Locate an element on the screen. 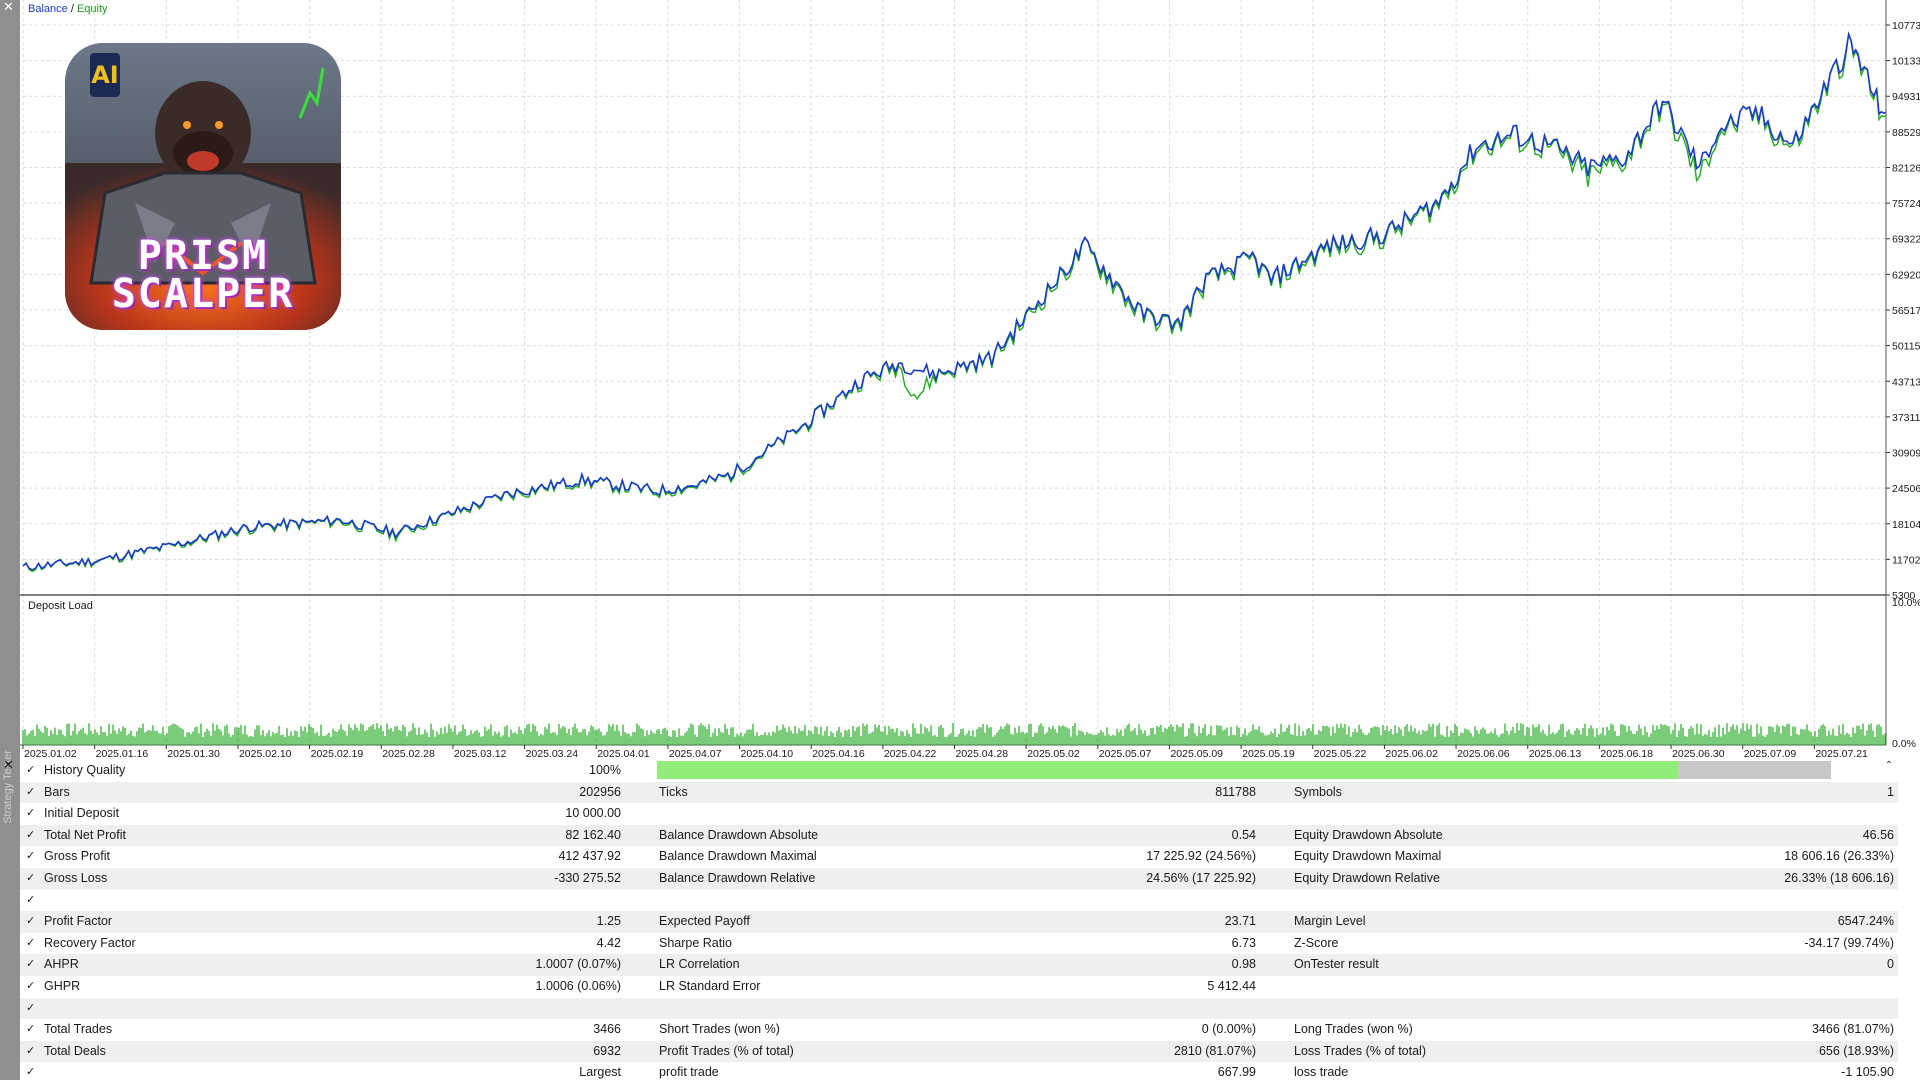  metric-label: OnTester result is located at coordinates (1336, 964).